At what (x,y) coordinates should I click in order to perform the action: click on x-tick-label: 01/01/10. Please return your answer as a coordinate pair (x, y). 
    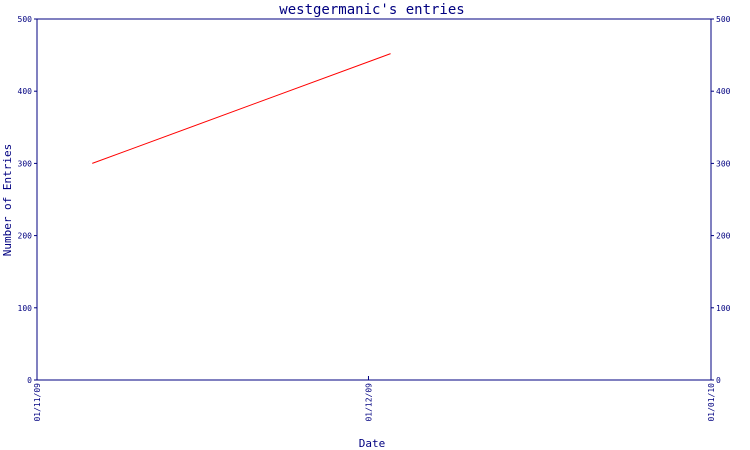
    Looking at the image, I should click on (711, 402).